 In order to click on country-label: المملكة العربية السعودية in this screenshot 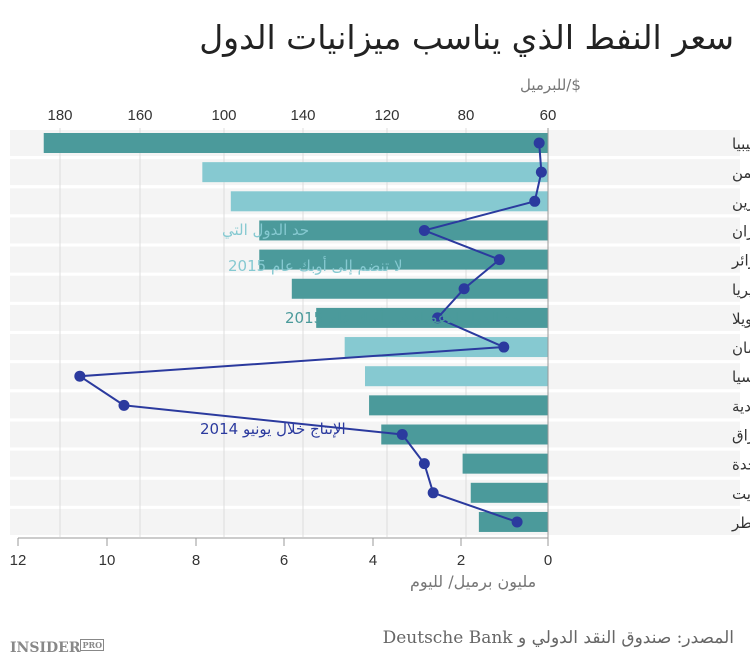, I will do `click(741, 406)`.